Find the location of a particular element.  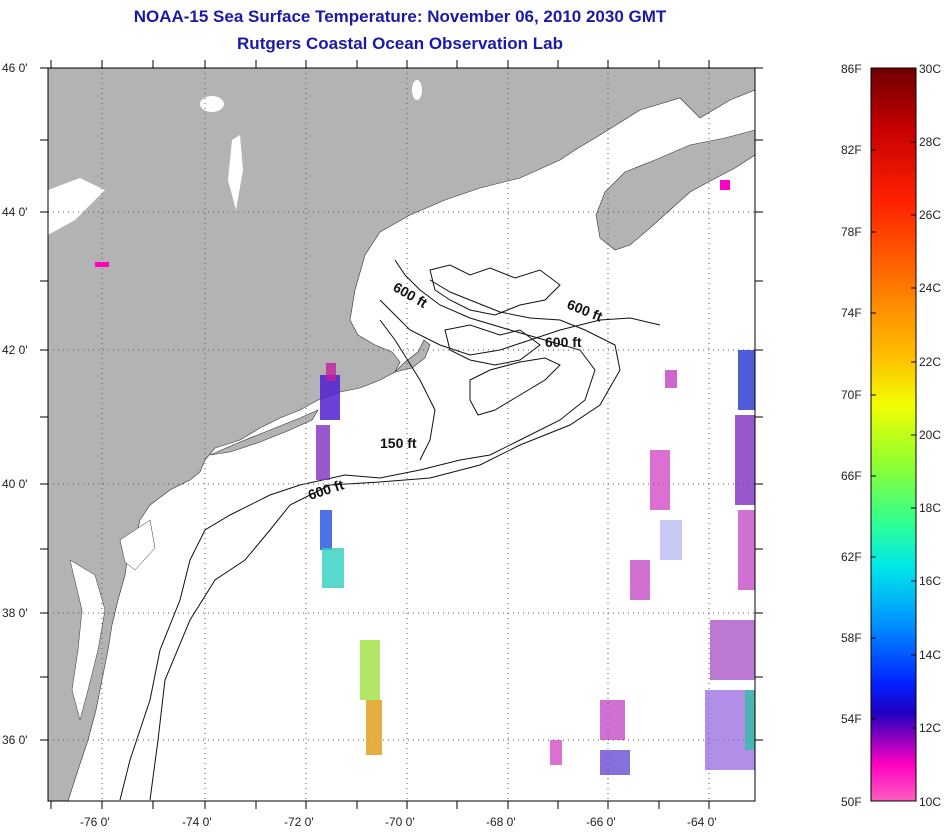

lon-label-72: -72 0' is located at coordinates (299, 822).